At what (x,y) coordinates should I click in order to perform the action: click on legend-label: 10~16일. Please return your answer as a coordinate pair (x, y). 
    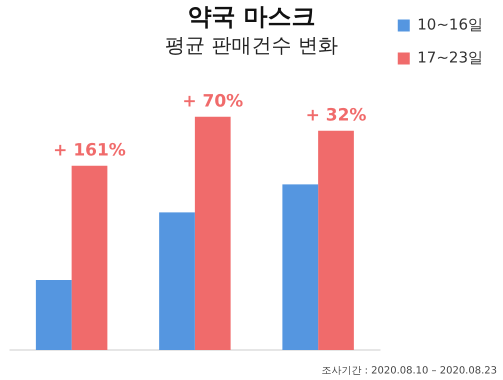
    Looking at the image, I should click on (450, 24).